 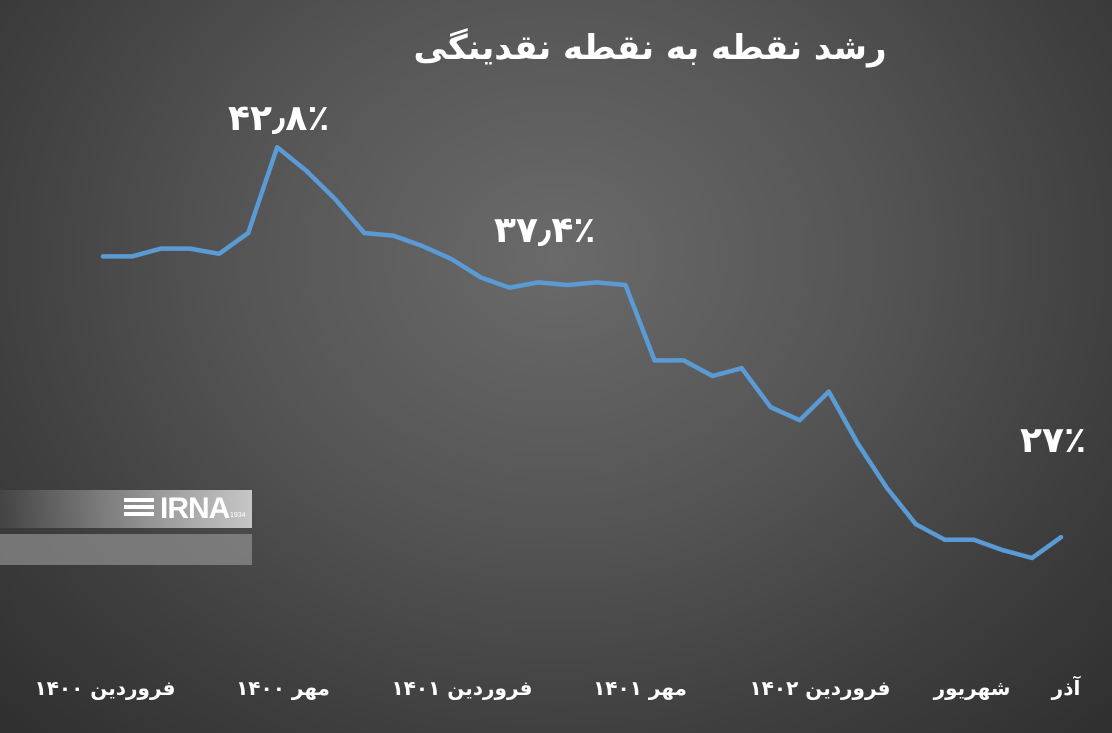 I want to click on annotation-peak: ۴۲٫۸٪, so click(x=279, y=118).